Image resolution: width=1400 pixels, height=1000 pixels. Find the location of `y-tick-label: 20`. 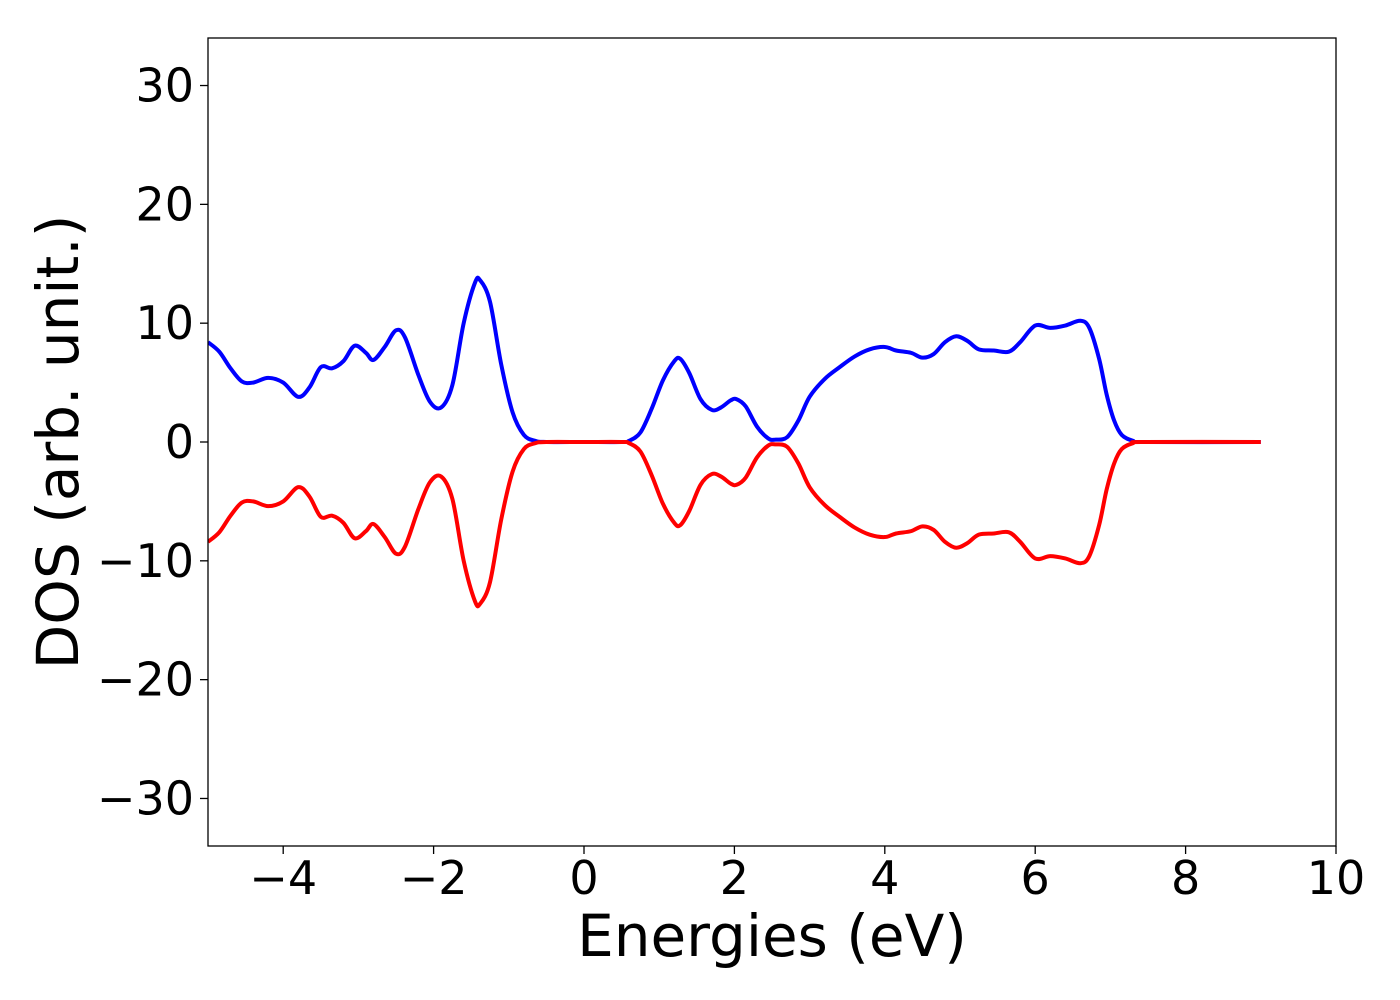

y-tick-label: 20 is located at coordinates (164, 204).